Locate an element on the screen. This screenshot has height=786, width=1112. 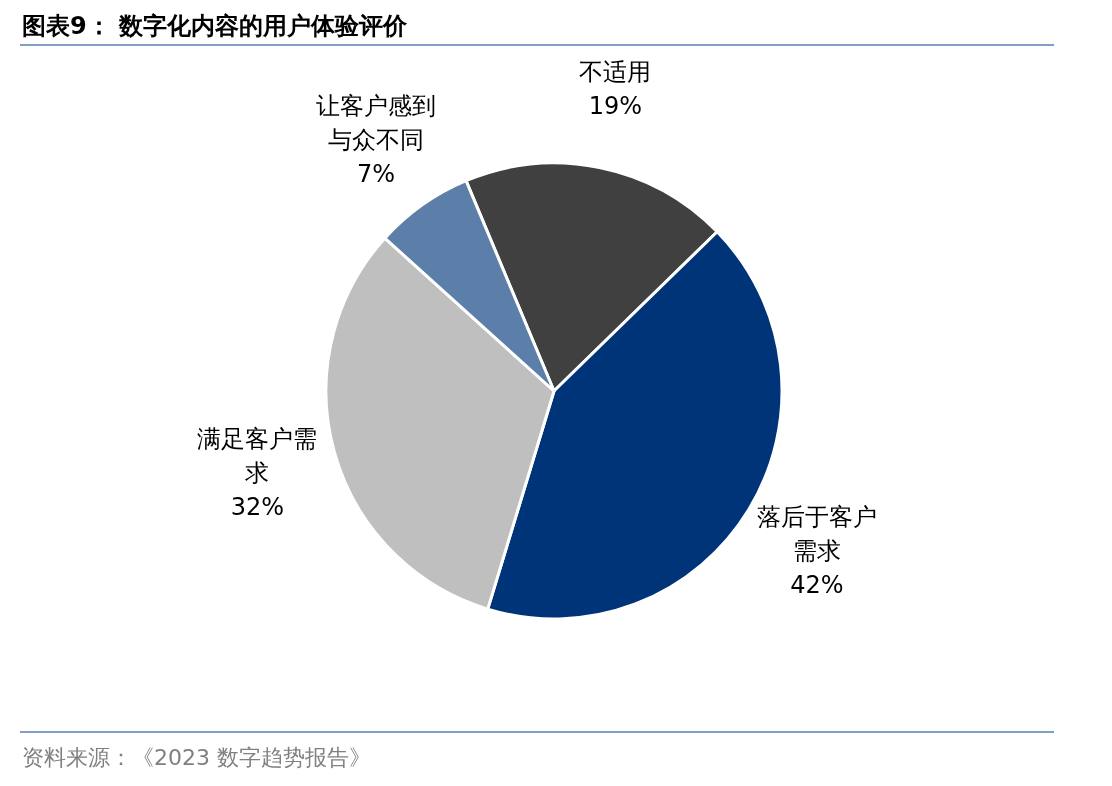
slice-label: 满足客户需求 is located at coordinates (257, 456).